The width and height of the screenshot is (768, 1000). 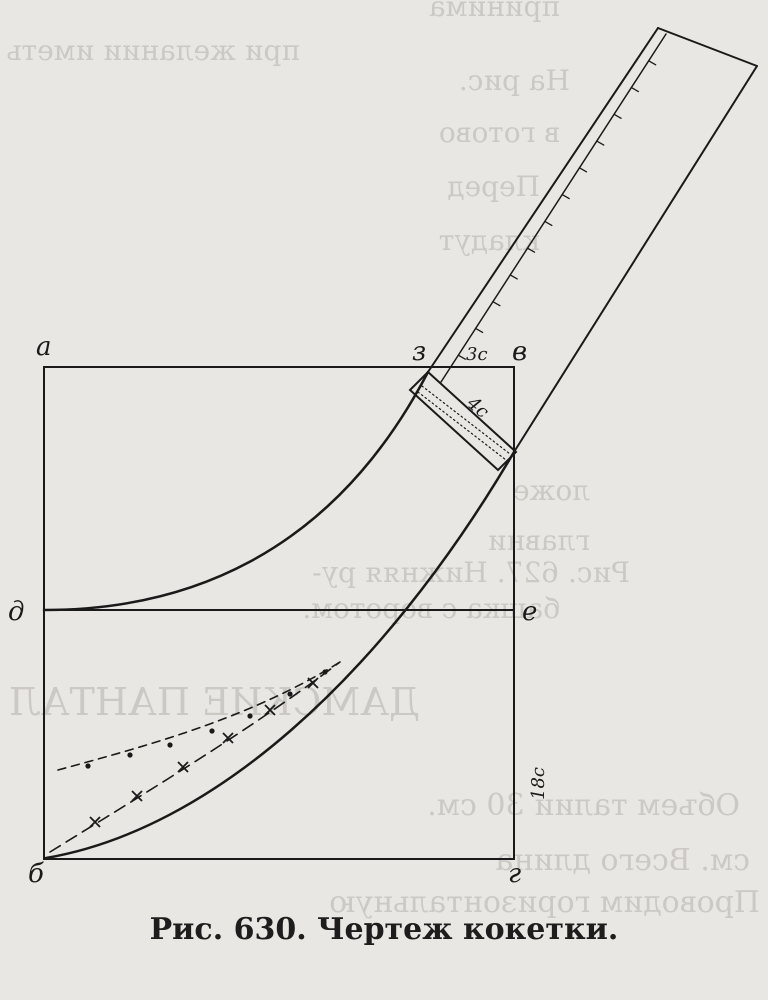 I want to click on dim-18cm: 18с, so click(x=538, y=783).